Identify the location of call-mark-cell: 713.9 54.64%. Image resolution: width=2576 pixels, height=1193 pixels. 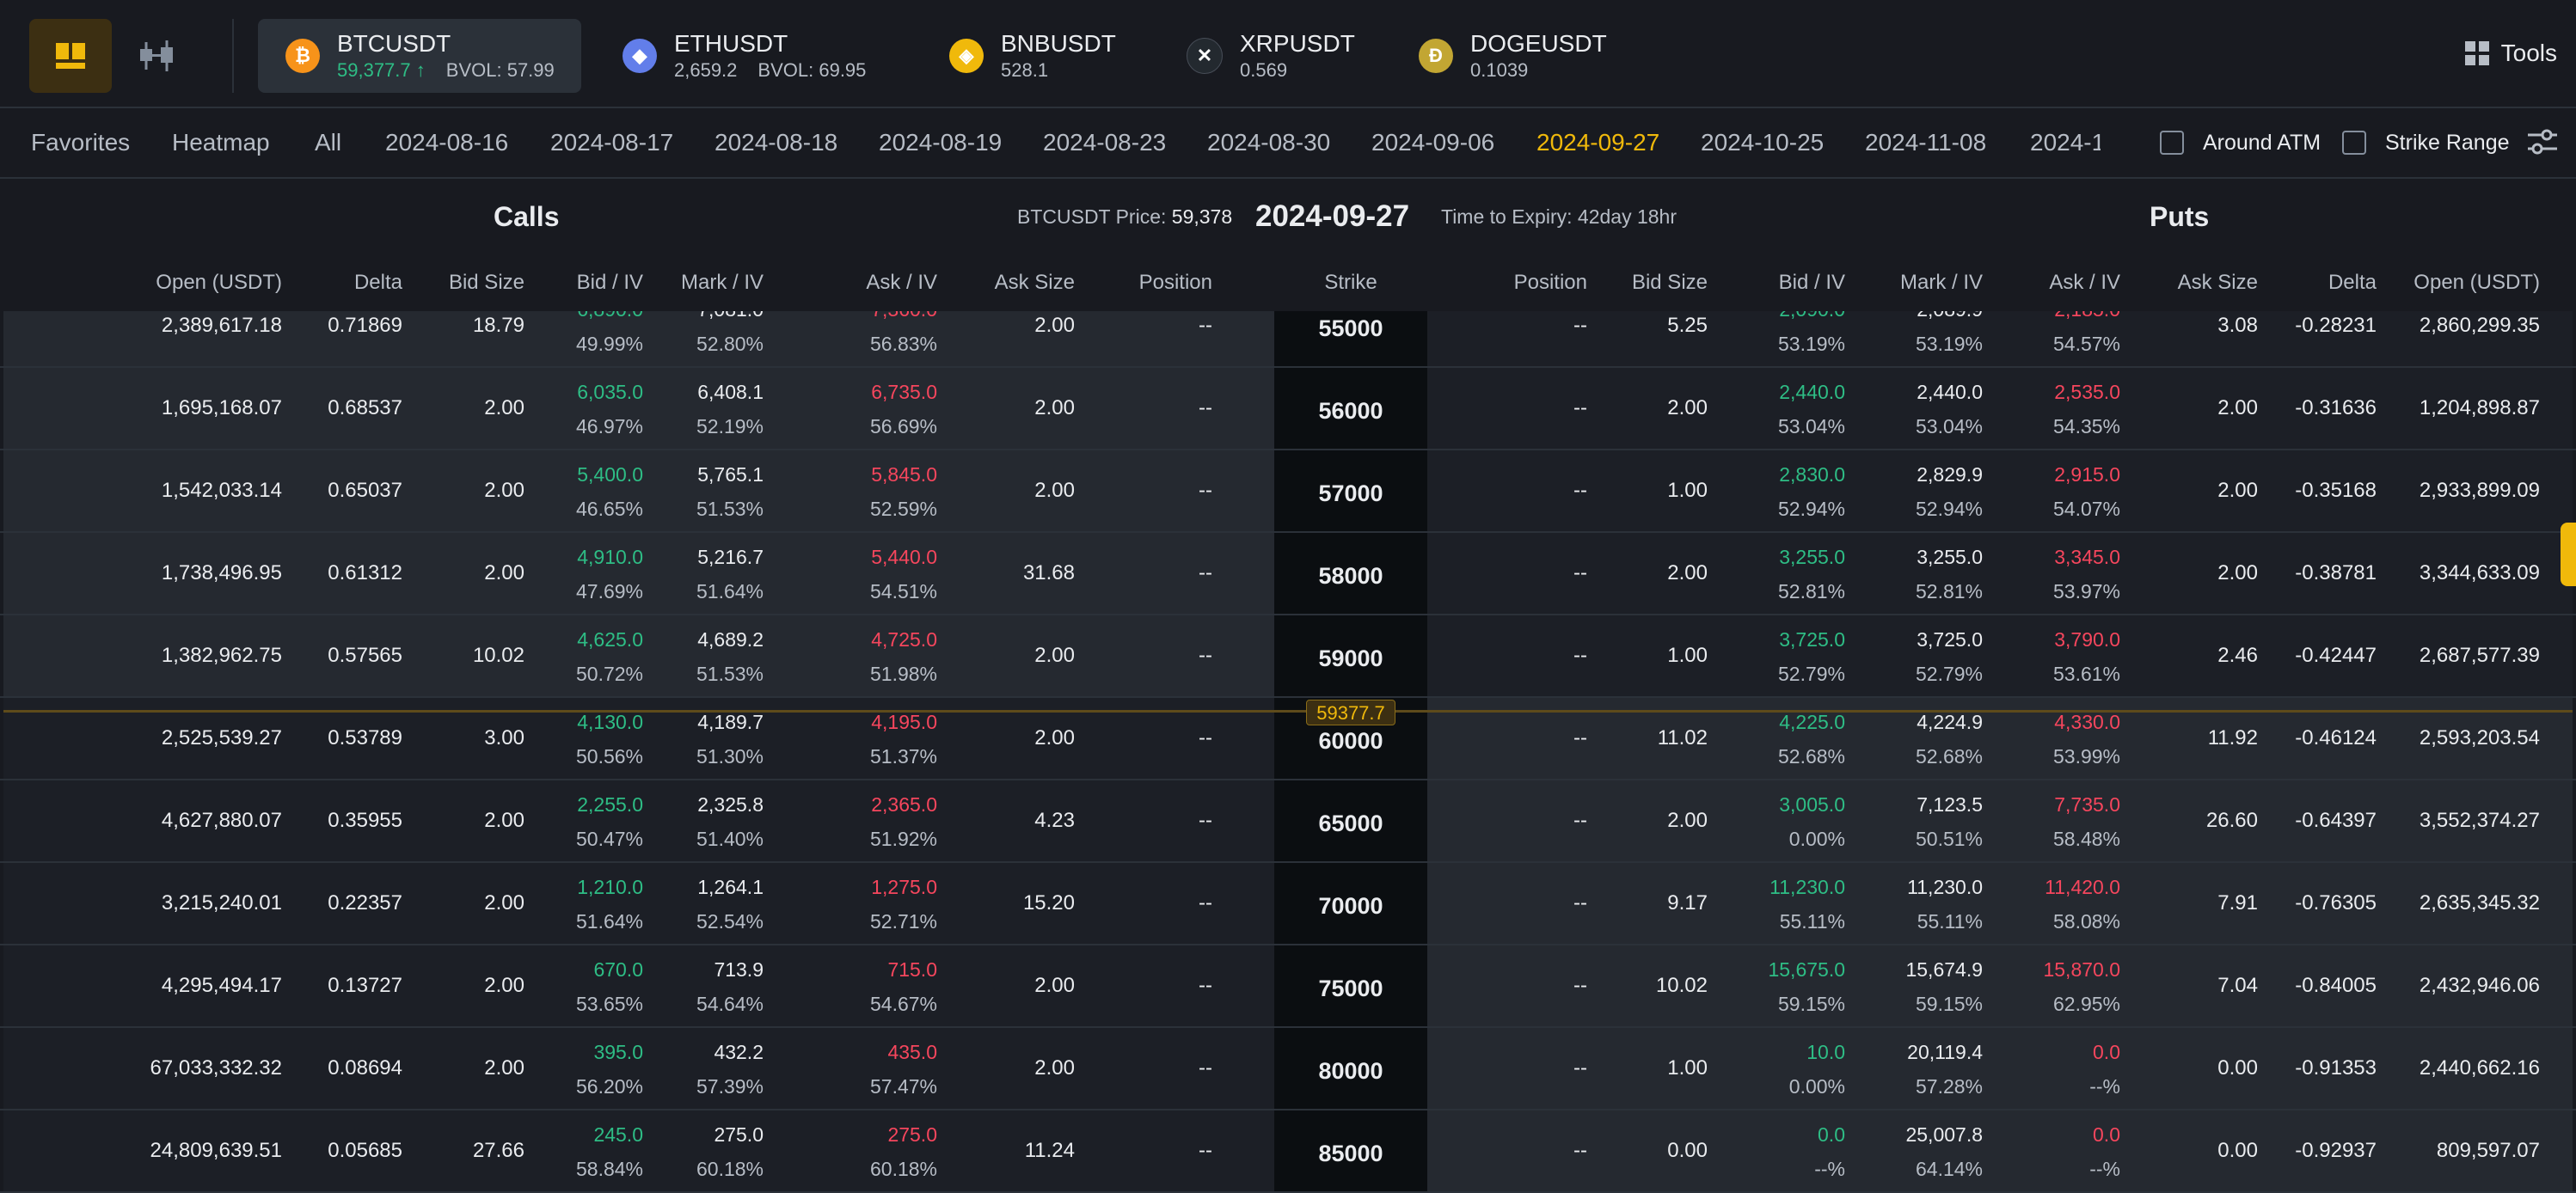
(730, 987).